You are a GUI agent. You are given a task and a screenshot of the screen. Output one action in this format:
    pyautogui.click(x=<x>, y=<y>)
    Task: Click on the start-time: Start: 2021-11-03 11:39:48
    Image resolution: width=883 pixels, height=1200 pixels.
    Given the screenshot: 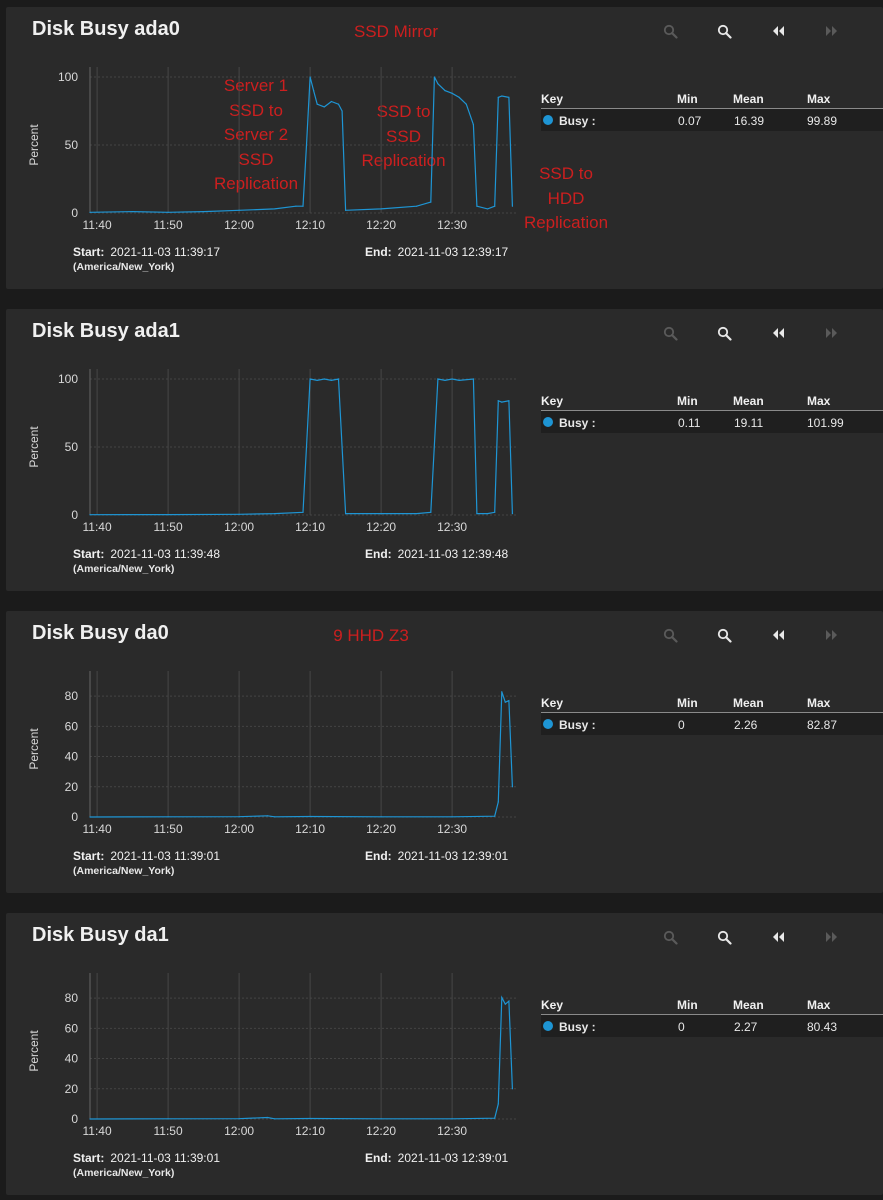 What is the action you would take?
    pyautogui.click(x=146, y=554)
    